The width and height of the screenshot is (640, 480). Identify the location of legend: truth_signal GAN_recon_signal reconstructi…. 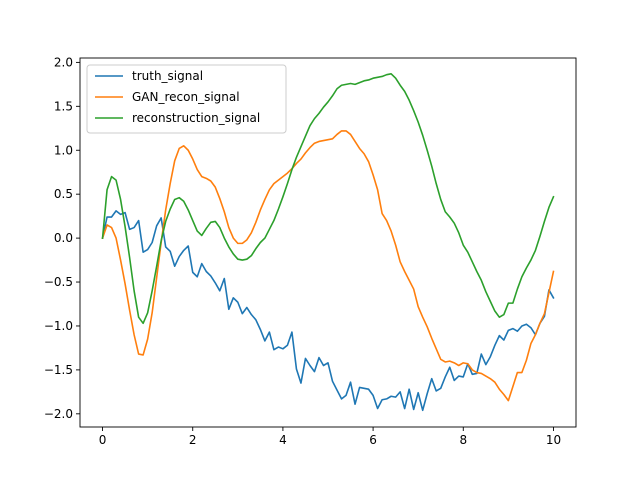
(186, 99).